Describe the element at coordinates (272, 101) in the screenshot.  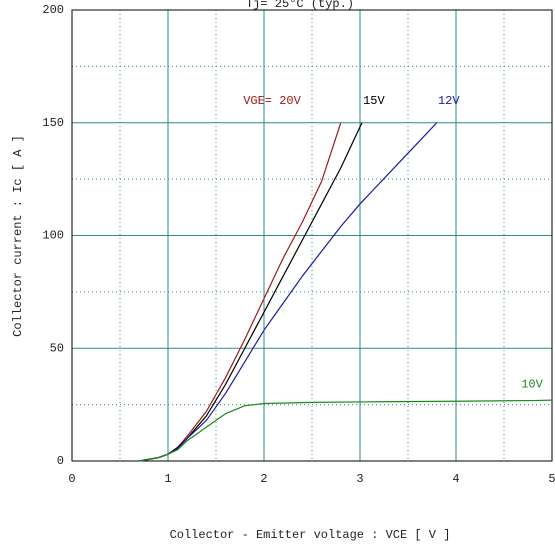
I see `series-label: VGE= 20V` at that location.